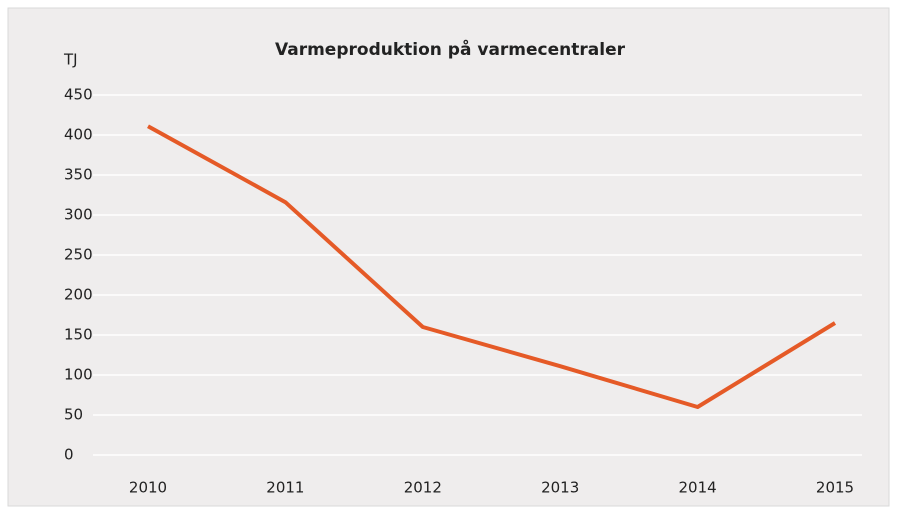 Image resolution: width=898 pixels, height=515 pixels. Describe the element at coordinates (285, 488) in the screenshot. I see `x-tick-label: 2011` at that location.